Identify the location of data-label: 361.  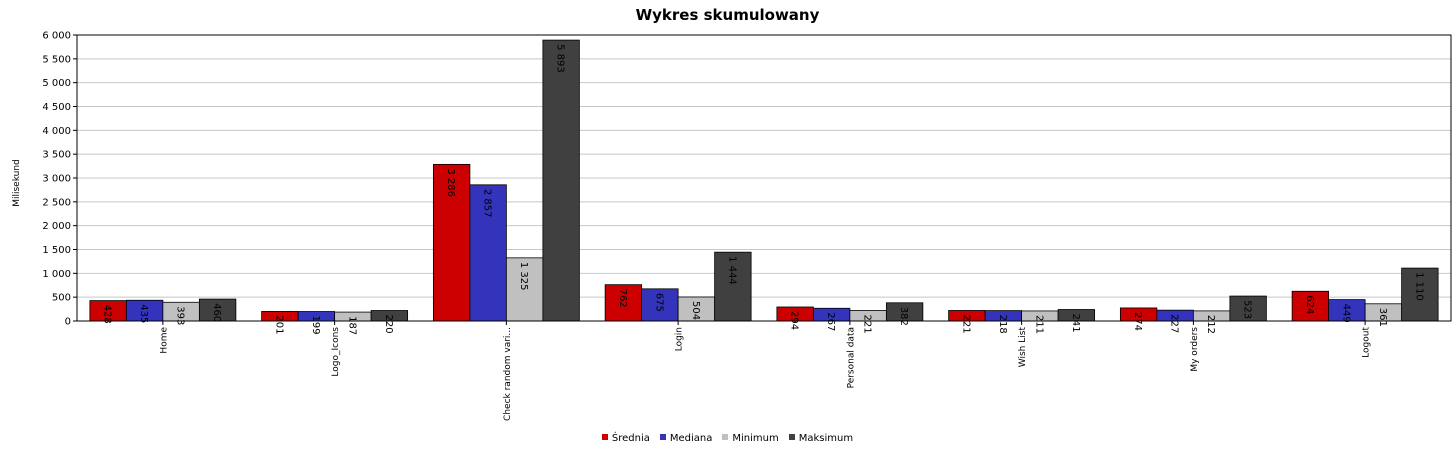
(1382, 317).